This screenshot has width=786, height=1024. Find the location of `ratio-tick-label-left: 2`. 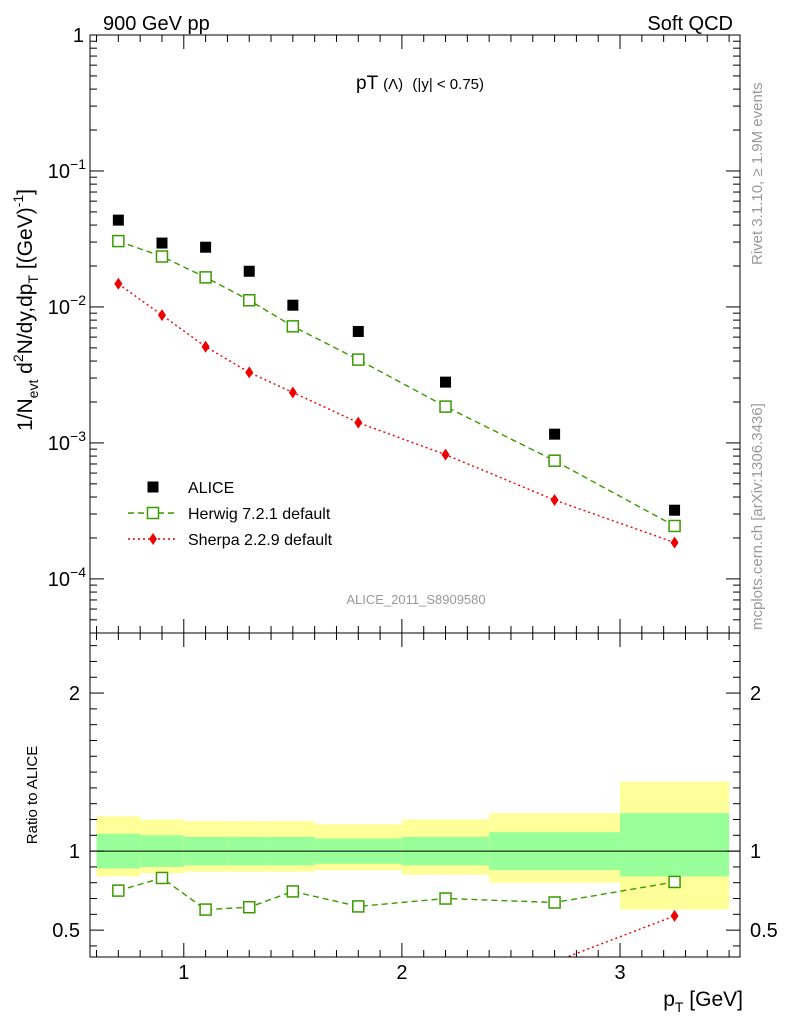

ratio-tick-label-left: 2 is located at coordinates (74, 694).